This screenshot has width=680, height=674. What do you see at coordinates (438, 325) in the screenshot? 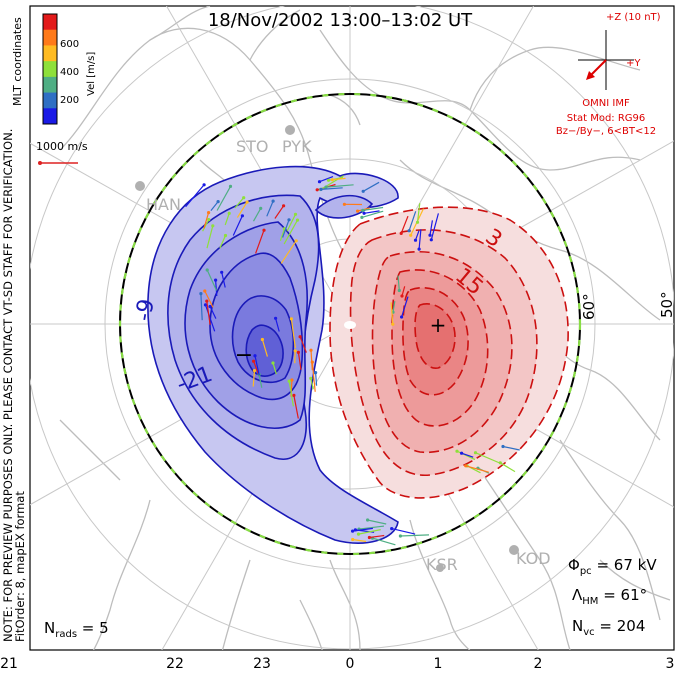
I see `potential-max-marker: +` at bounding box center [438, 325].